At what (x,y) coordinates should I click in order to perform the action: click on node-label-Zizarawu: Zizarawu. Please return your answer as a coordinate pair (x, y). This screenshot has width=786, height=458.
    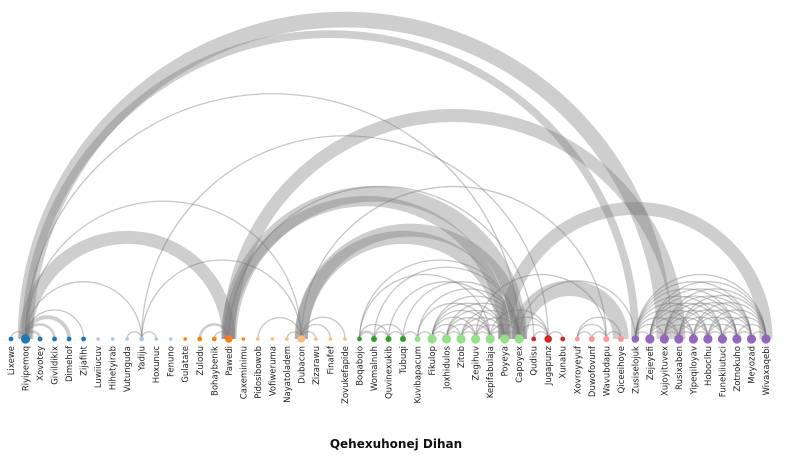
    Looking at the image, I should click on (317, 365).